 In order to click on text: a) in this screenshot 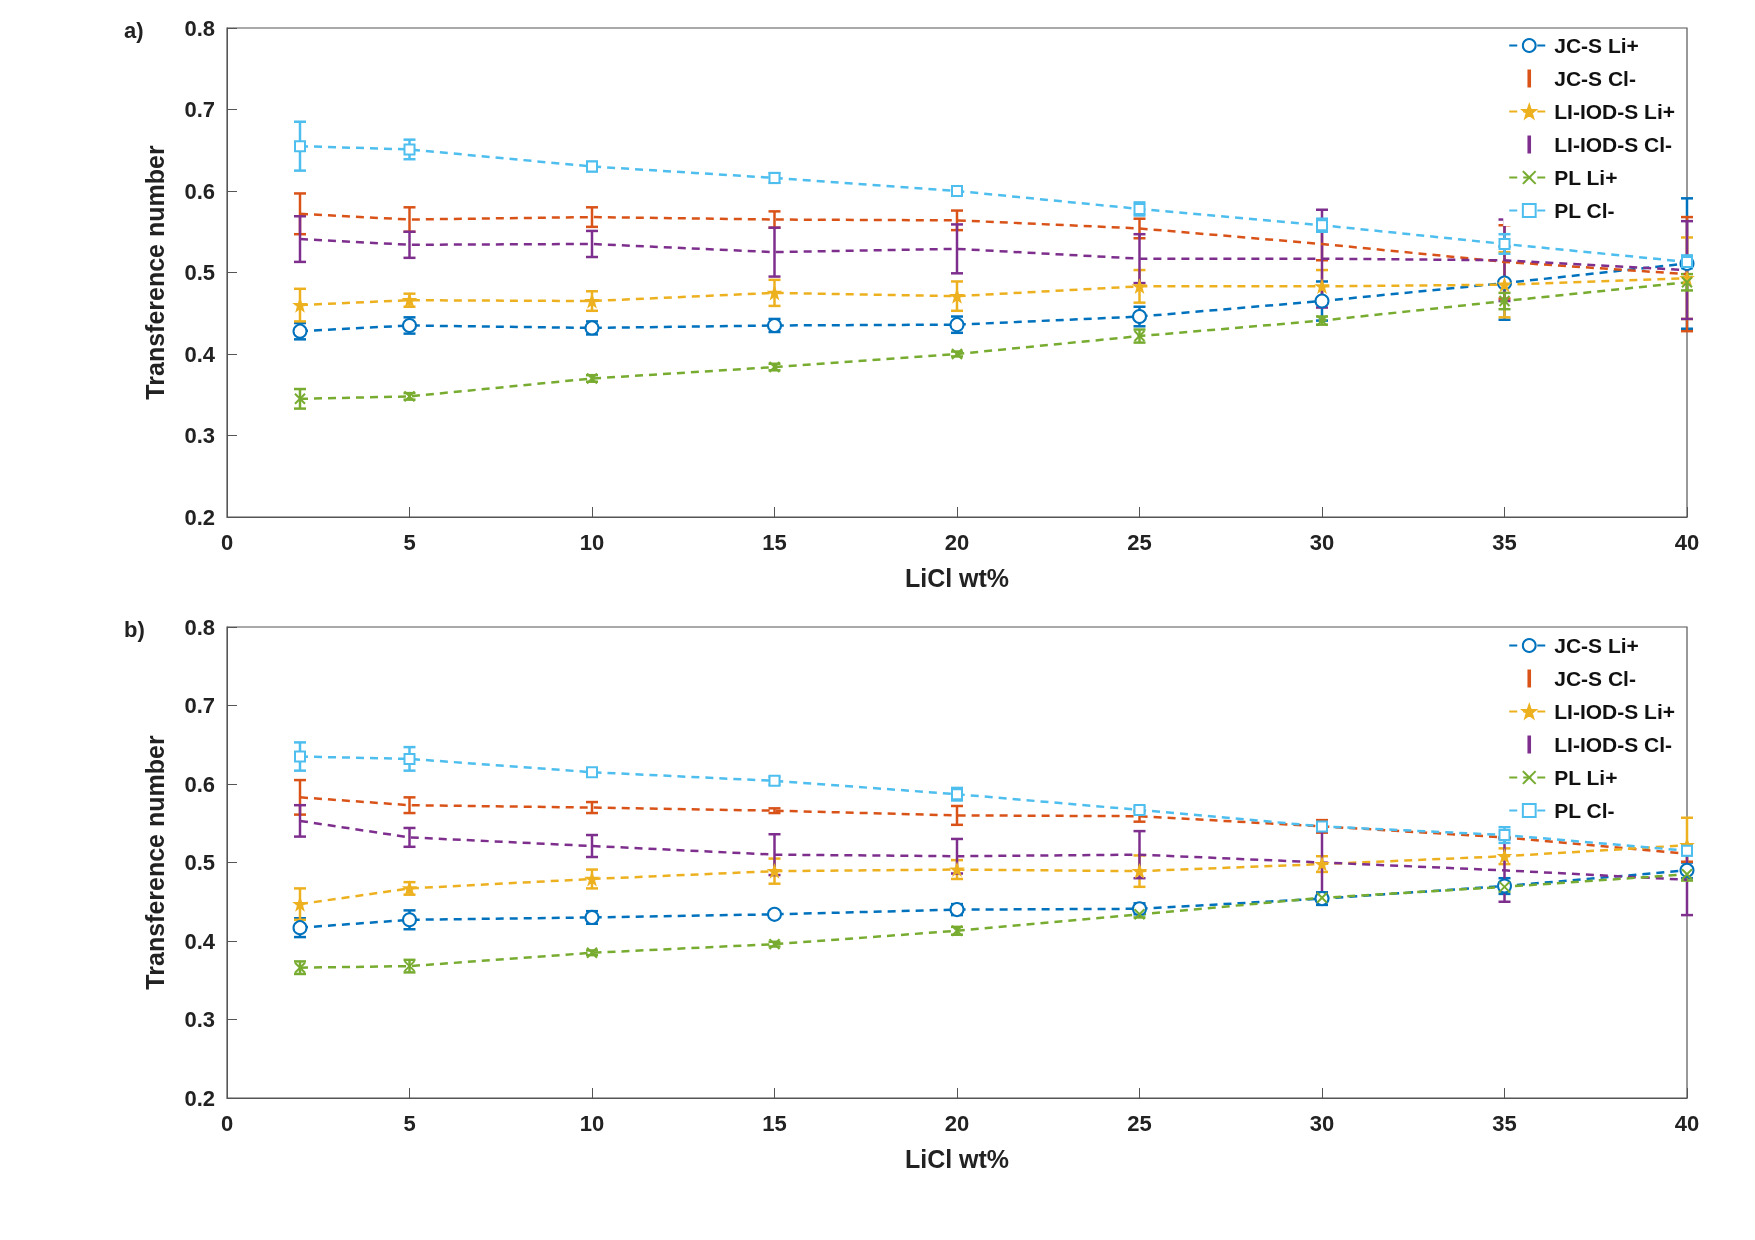, I will do `click(134, 31)`.